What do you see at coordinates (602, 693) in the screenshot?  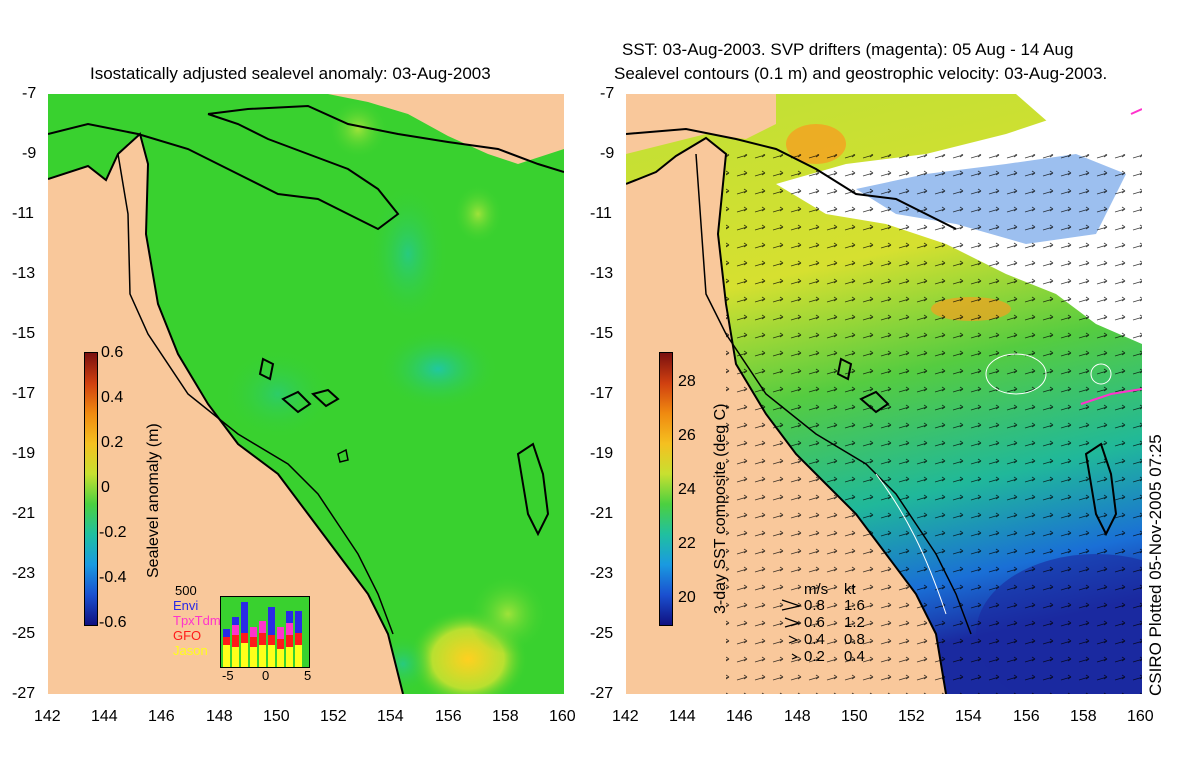 I see `right-lat-tick: -27` at bounding box center [602, 693].